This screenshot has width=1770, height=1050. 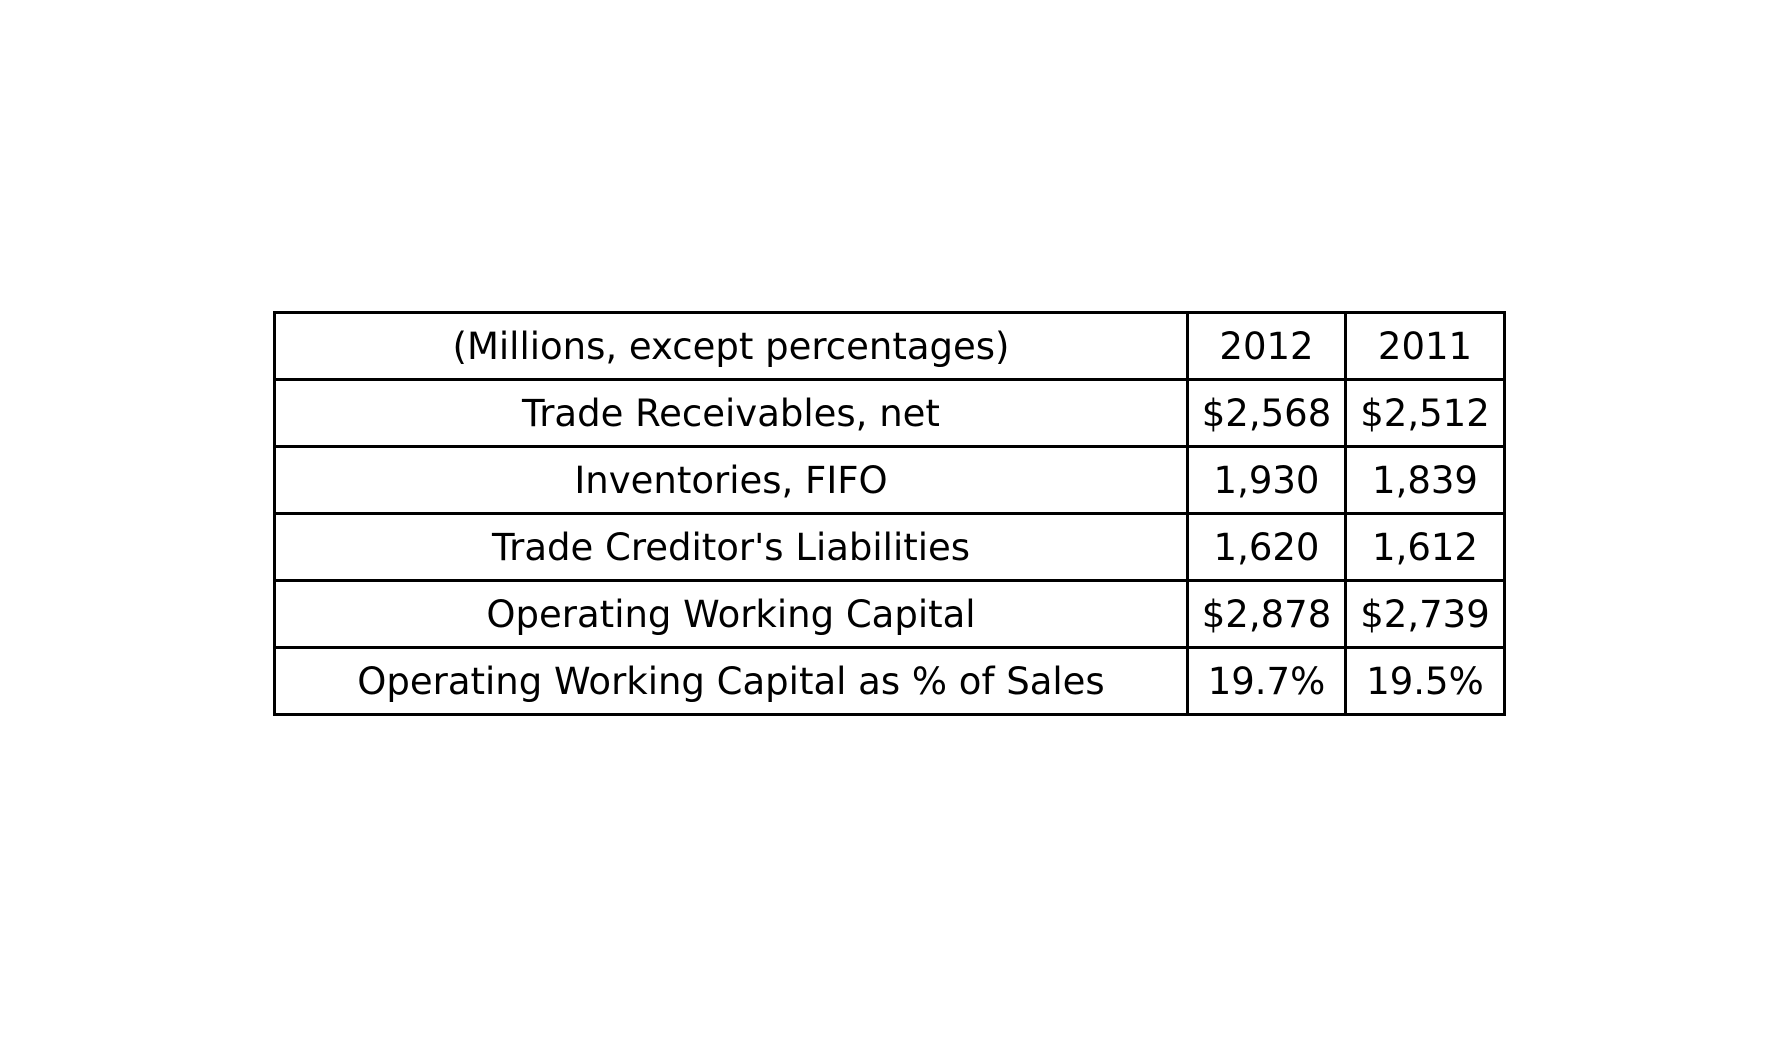 I want to click on value-cell-2012: 1,620, so click(x=1266, y=547).